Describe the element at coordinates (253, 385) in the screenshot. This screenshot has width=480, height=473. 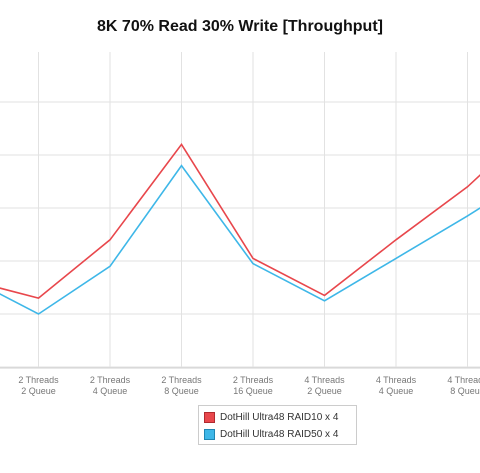
I see `x-tick-label: 2 Threads 16 Queue` at that location.